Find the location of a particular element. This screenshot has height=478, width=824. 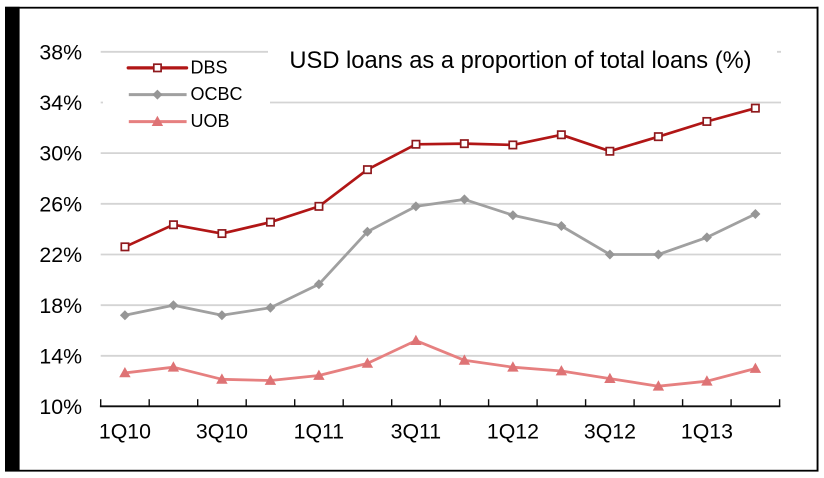

svg-text: 22% is located at coordinates (60, 255).